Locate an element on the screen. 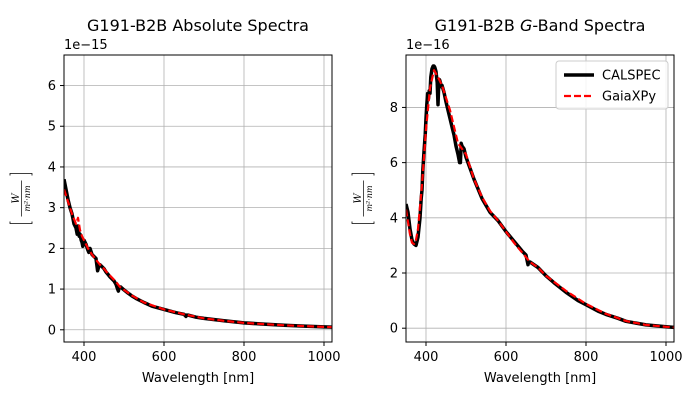 This screenshot has height=400, width=700. y-tick-label: 5 is located at coordinates (52, 127).